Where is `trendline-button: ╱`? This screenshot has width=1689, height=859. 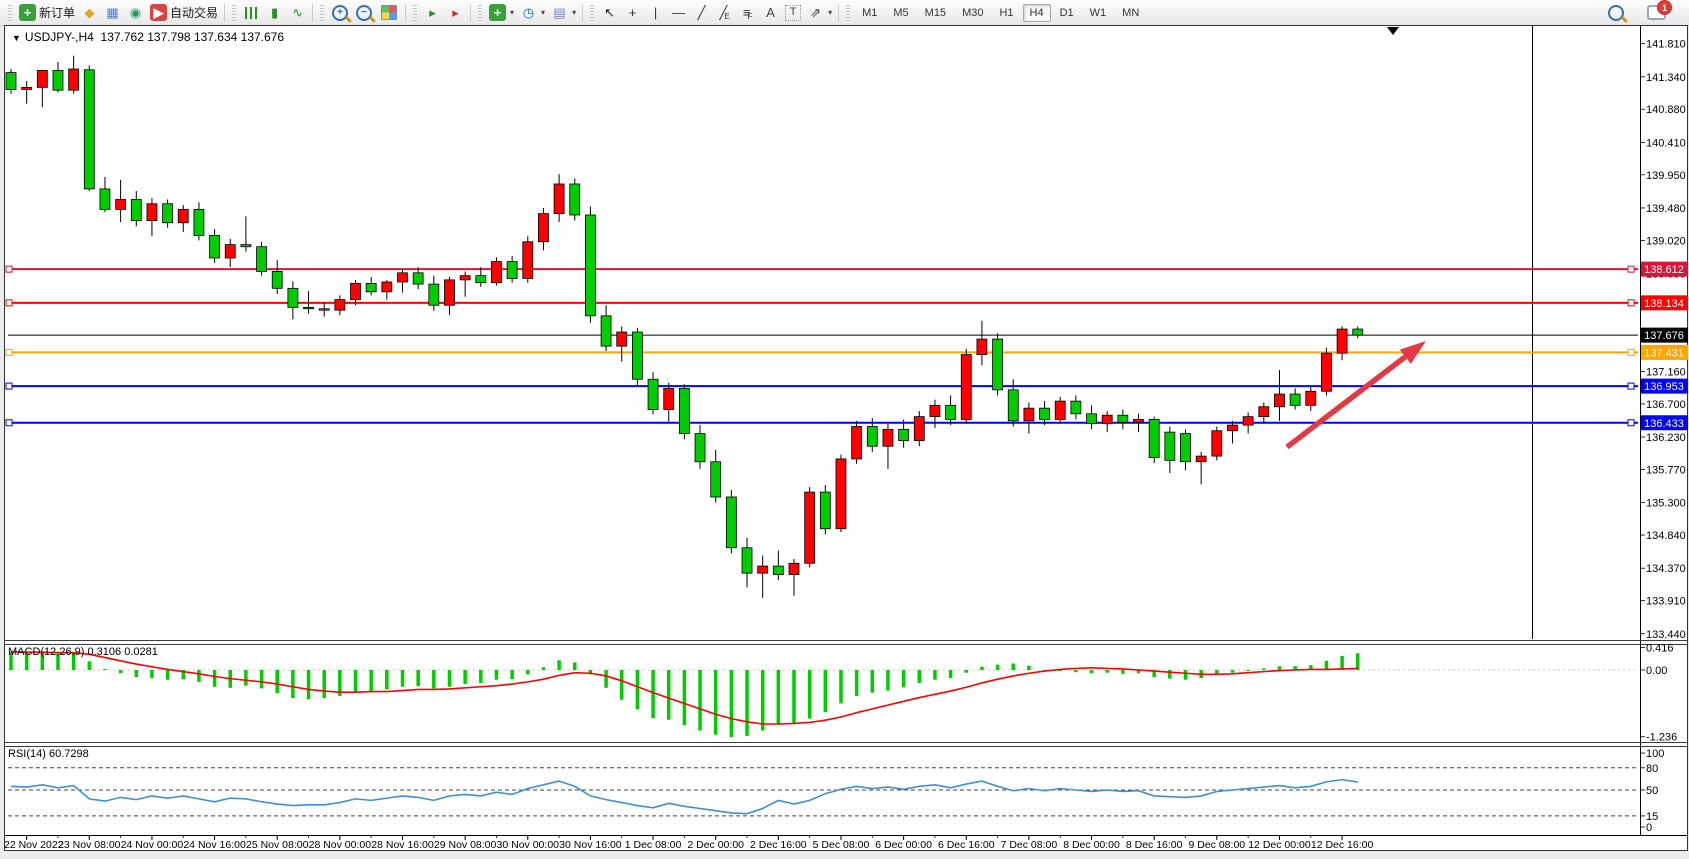
trendline-button: ╱ is located at coordinates (701, 12).